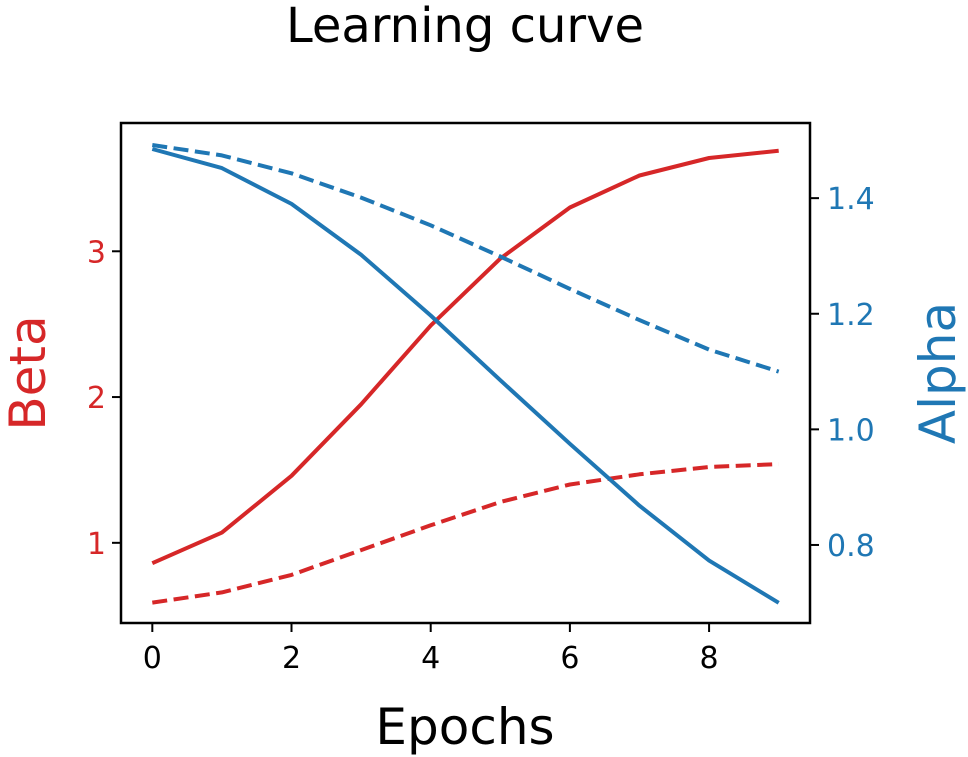 This screenshot has width=968, height=757. Describe the element at coordinates (96, 252) in the screenshot. I see `left-y-tick-label: 3` at that location.